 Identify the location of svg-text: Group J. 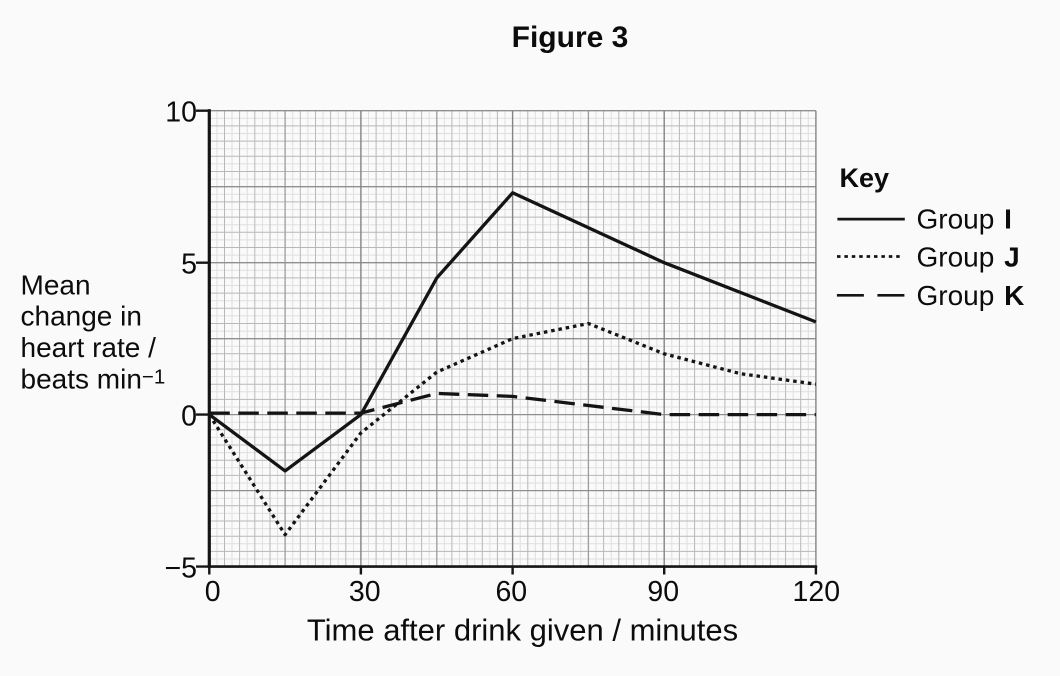
(968, 257).